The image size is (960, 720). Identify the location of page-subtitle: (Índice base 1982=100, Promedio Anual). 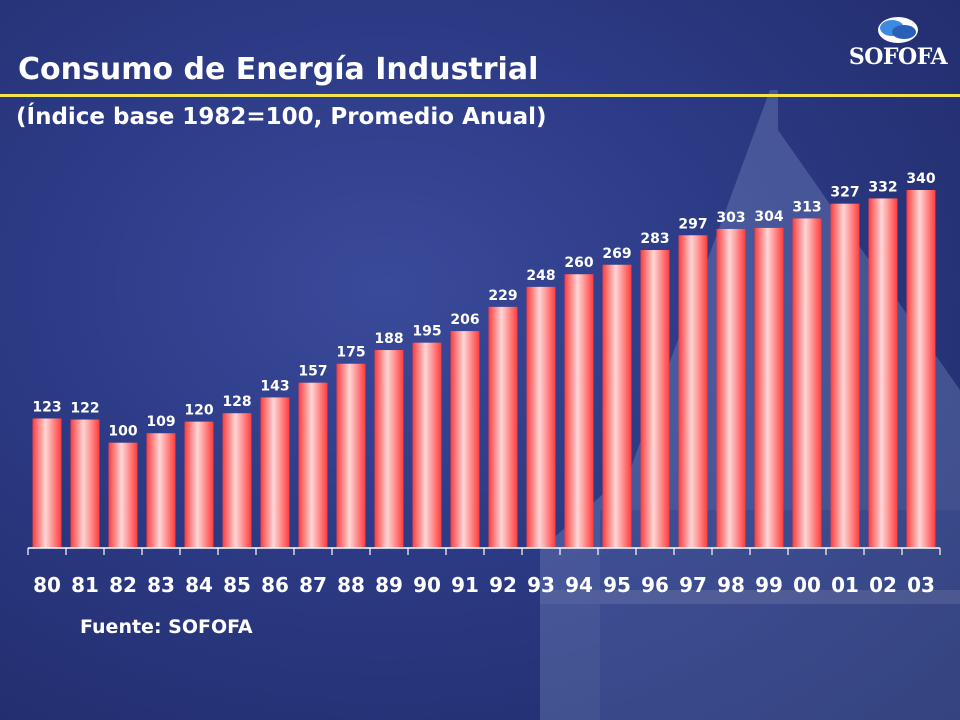
(281, 117).